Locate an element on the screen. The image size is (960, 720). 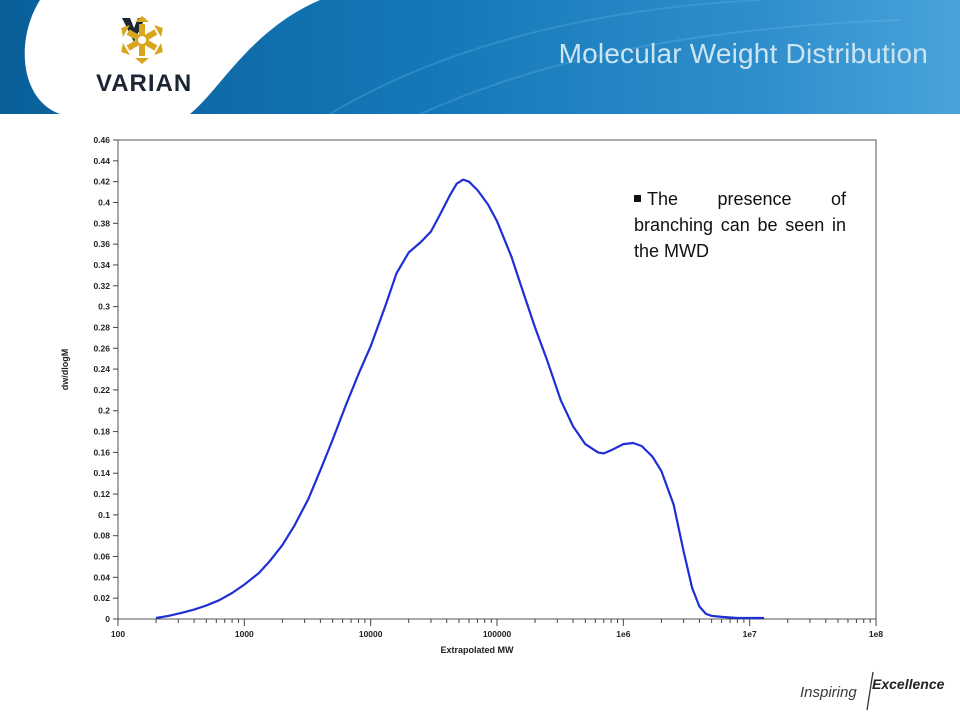
y-tick-label: 0.24 is located at coordinates (101, 369).